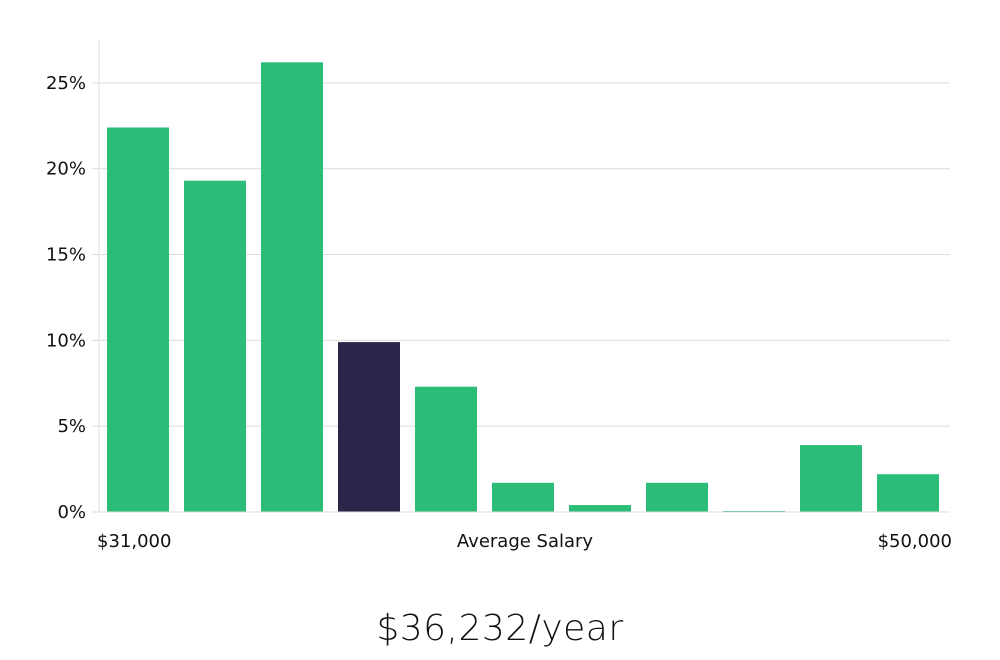  Describe the element at coordinates (500, 628) in the screenshot. I see `average-salary-value: $36,232/year` at that location.